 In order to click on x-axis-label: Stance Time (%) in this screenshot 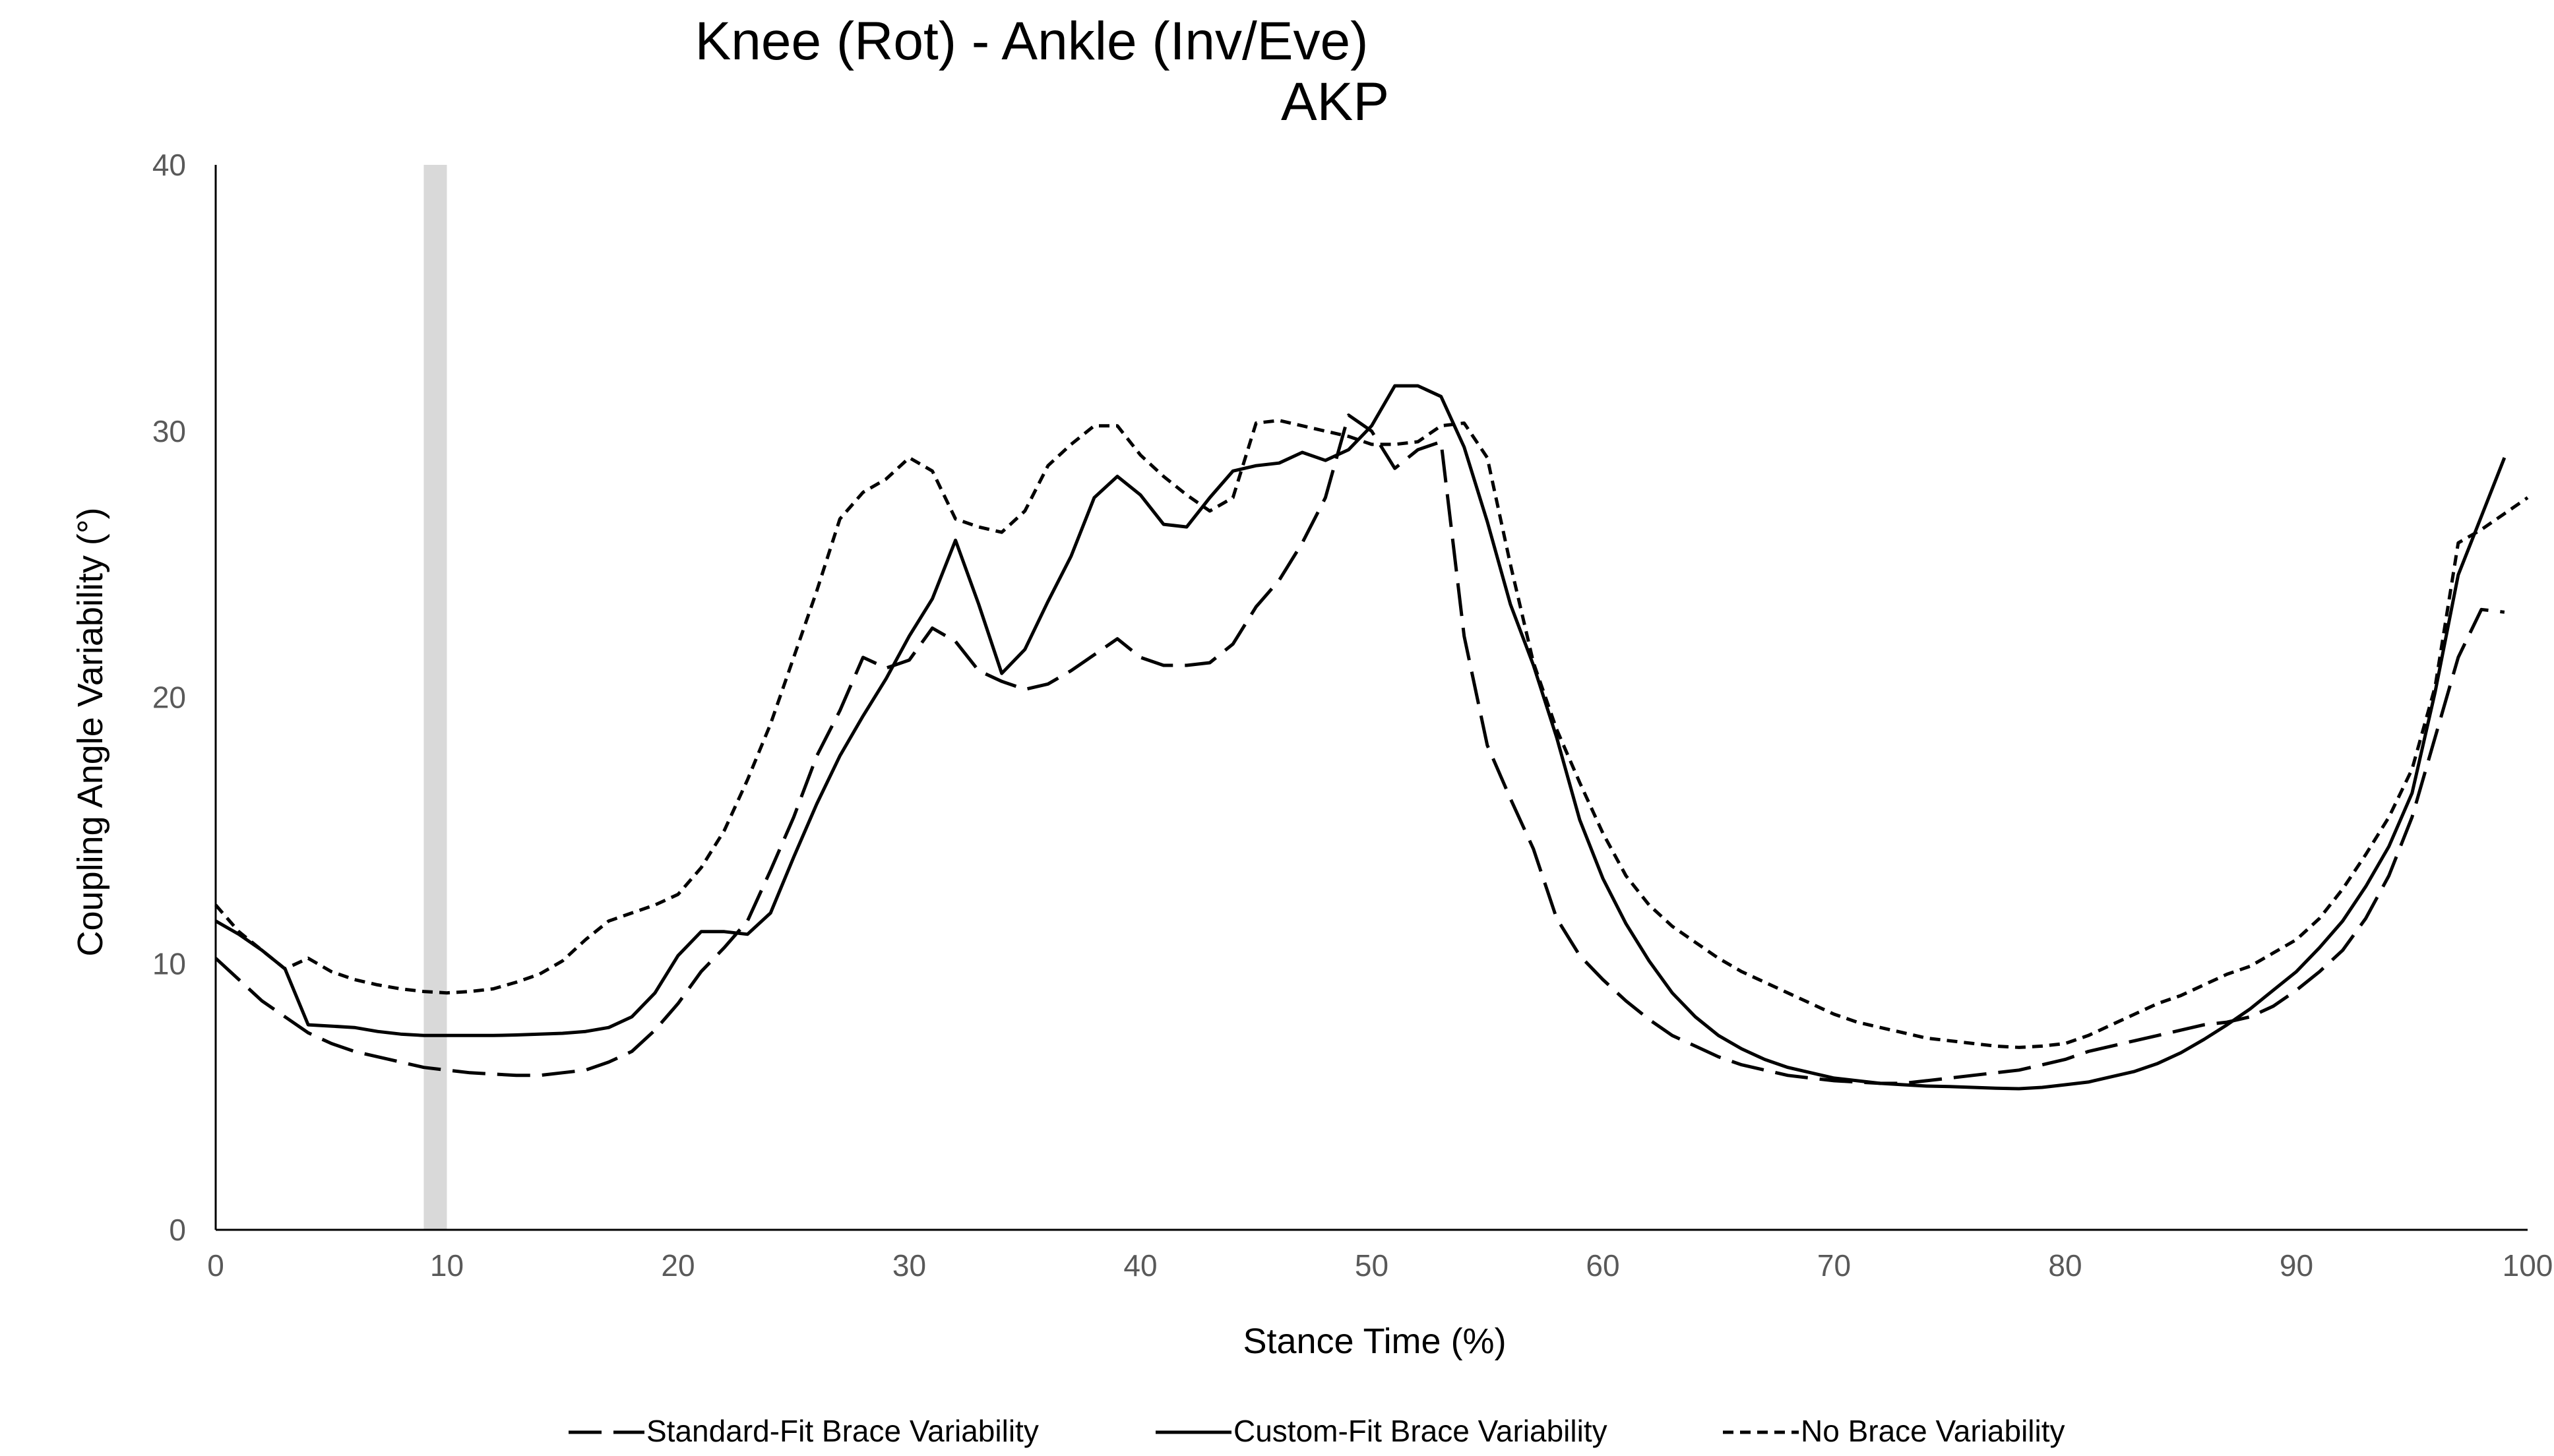, I will do `click(1374, 1341)`.